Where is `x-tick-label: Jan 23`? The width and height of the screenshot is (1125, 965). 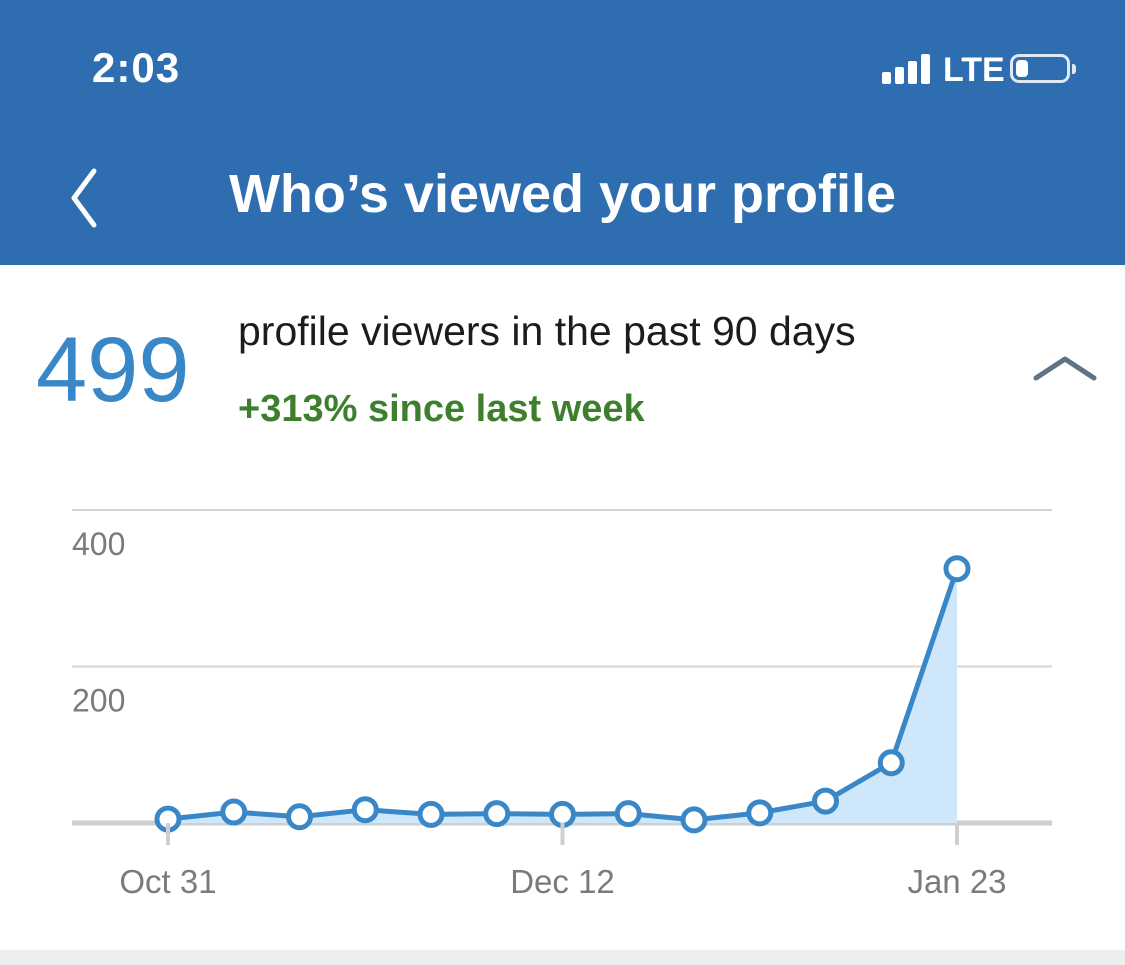
x-tick-label: Jan 23 is located at coordinates (956, 881).